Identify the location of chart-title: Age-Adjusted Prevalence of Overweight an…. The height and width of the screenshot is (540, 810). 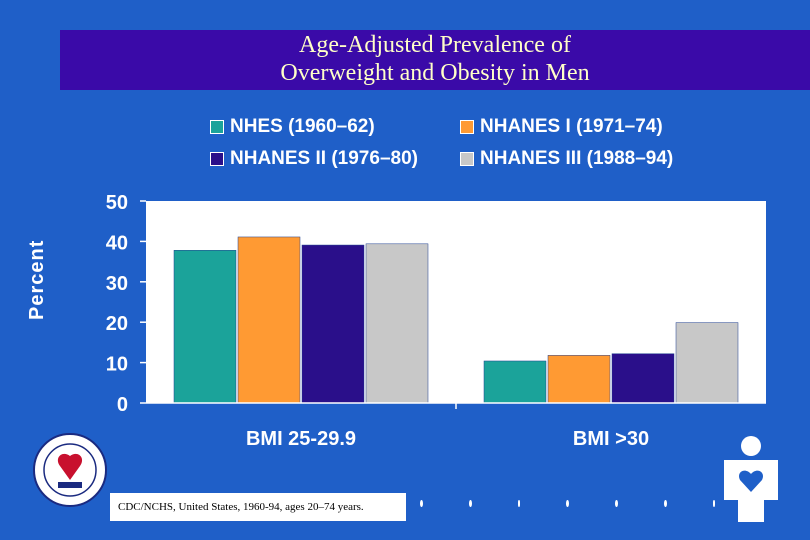
(435, 59).